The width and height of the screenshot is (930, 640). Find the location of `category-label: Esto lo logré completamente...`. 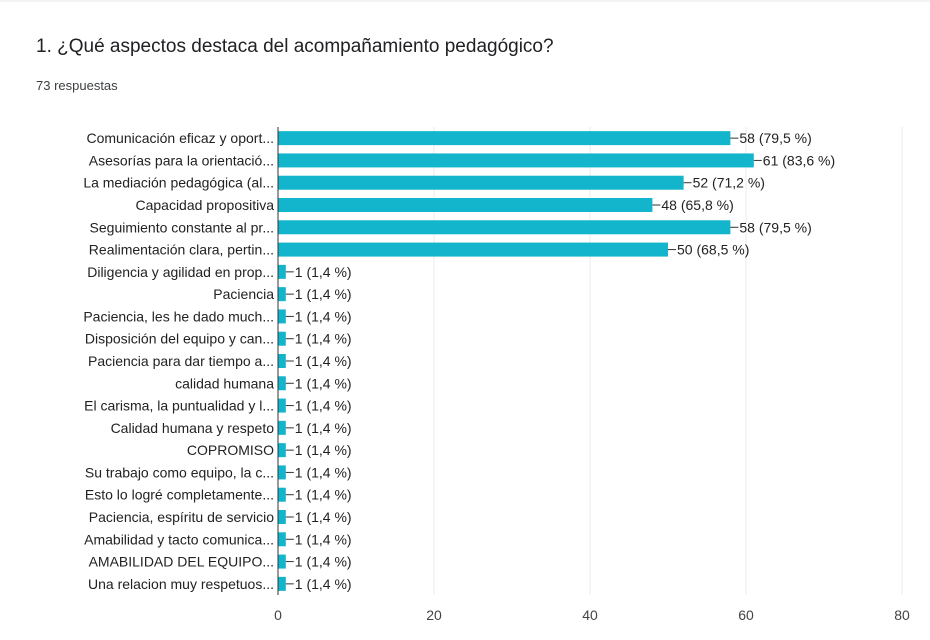

category-label: Esto lo logré completamente... is located at coordinates (179, 495).